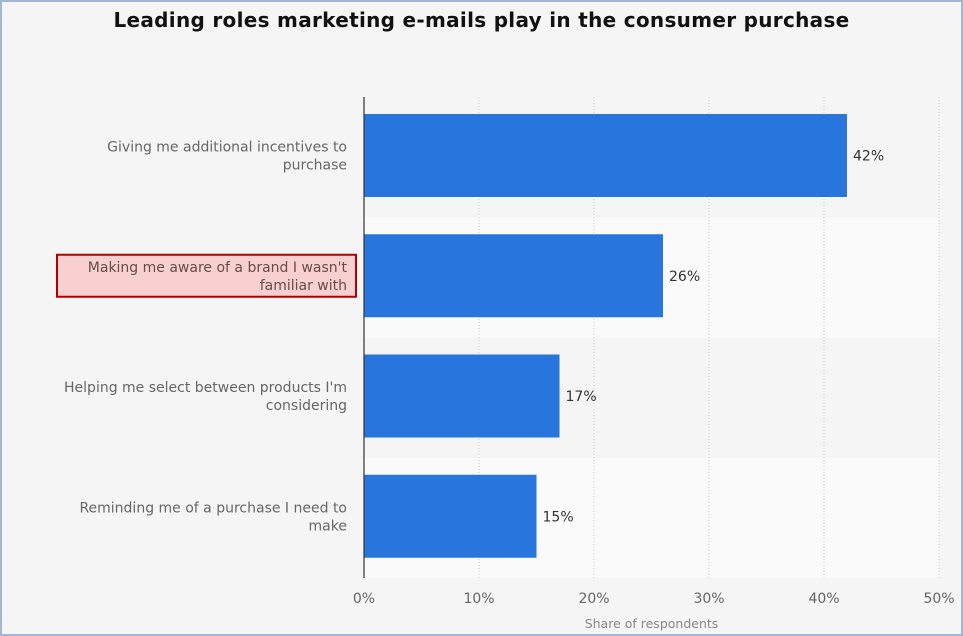 The width and height of the screenshot is (963, 636). Describe the element at coordinates (227, 148) in the screenshot. I see `category-label: Giving me additional incentives to` at that location.